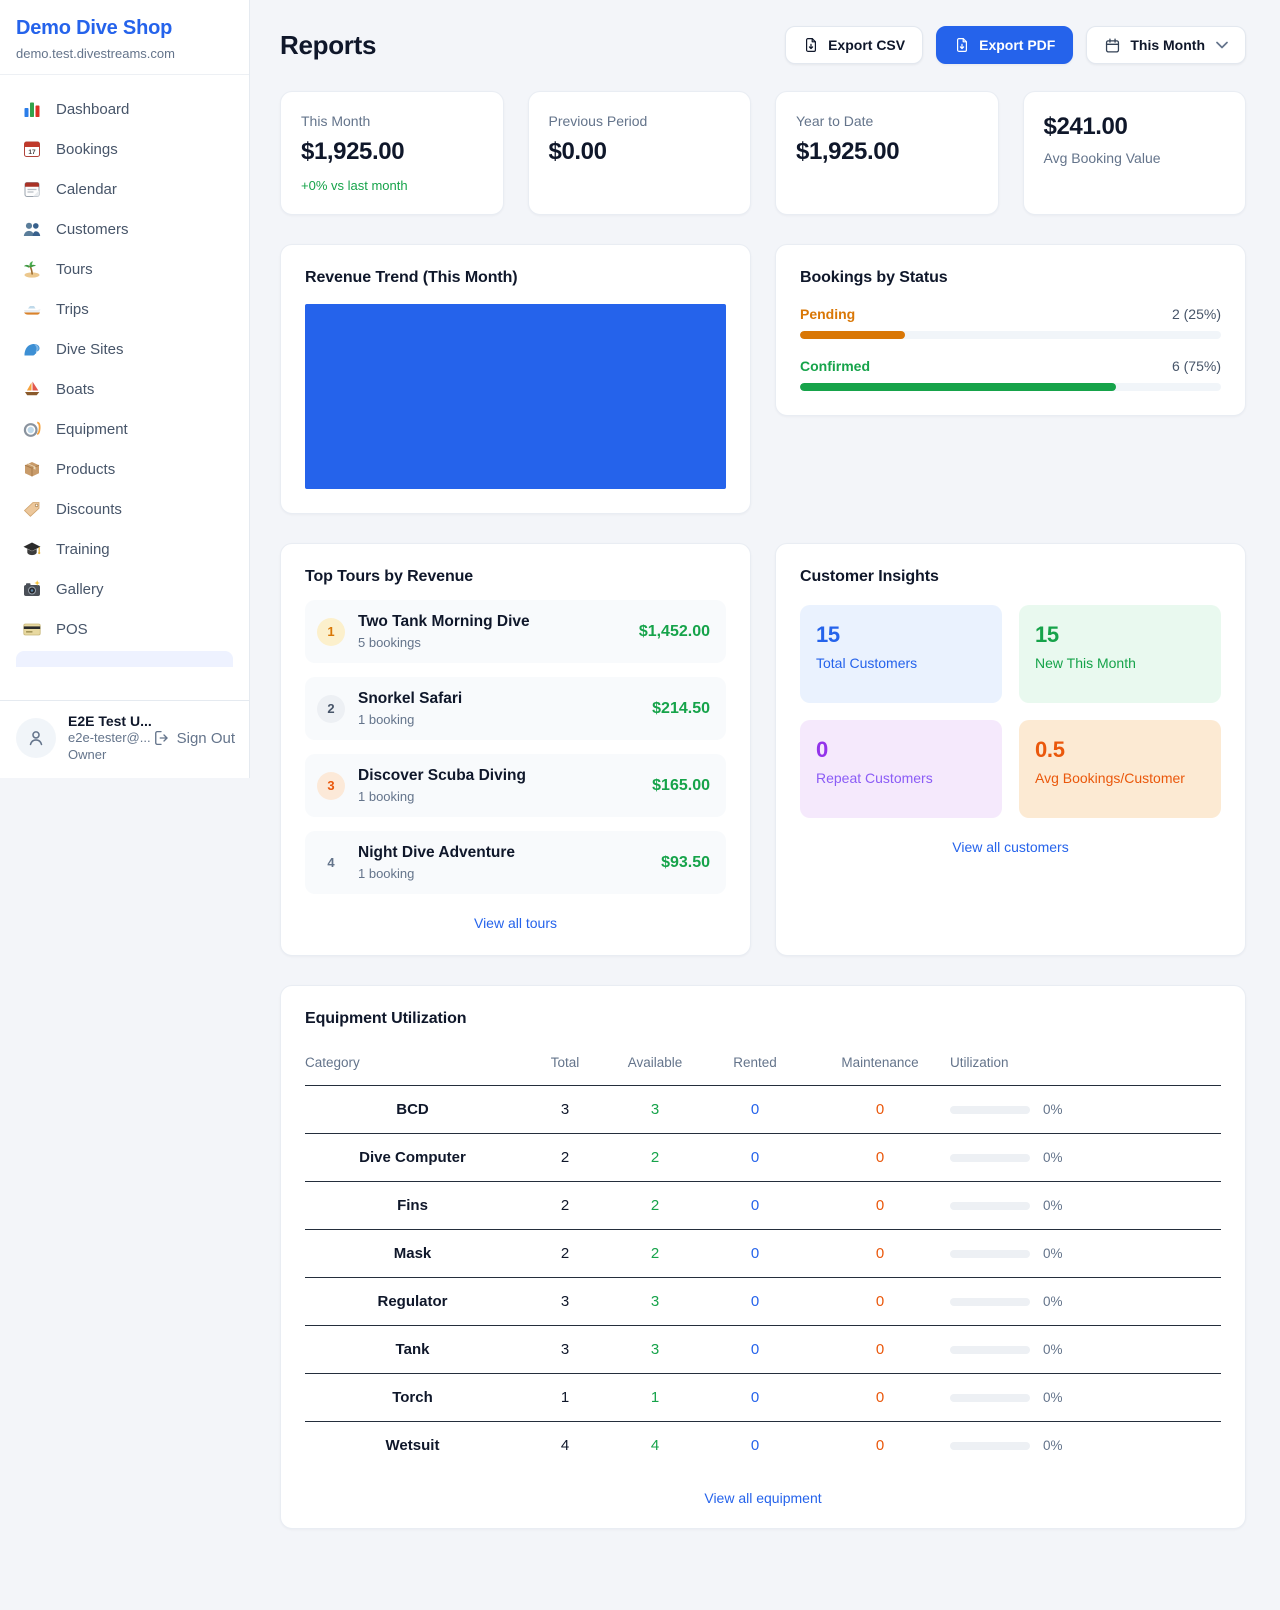 This screenshot has width=1280, height=1610. Describe the element at coordinates (639, 153) in the screenshot. I see `stat-card-previous-period: Previous Period $0.00` at that location.